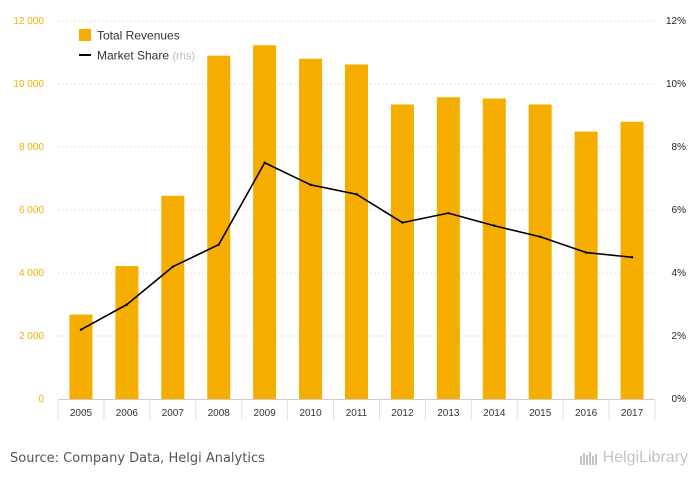  I want to click on legend-label-total-revenues: Total Revenues, so click(138, 36).